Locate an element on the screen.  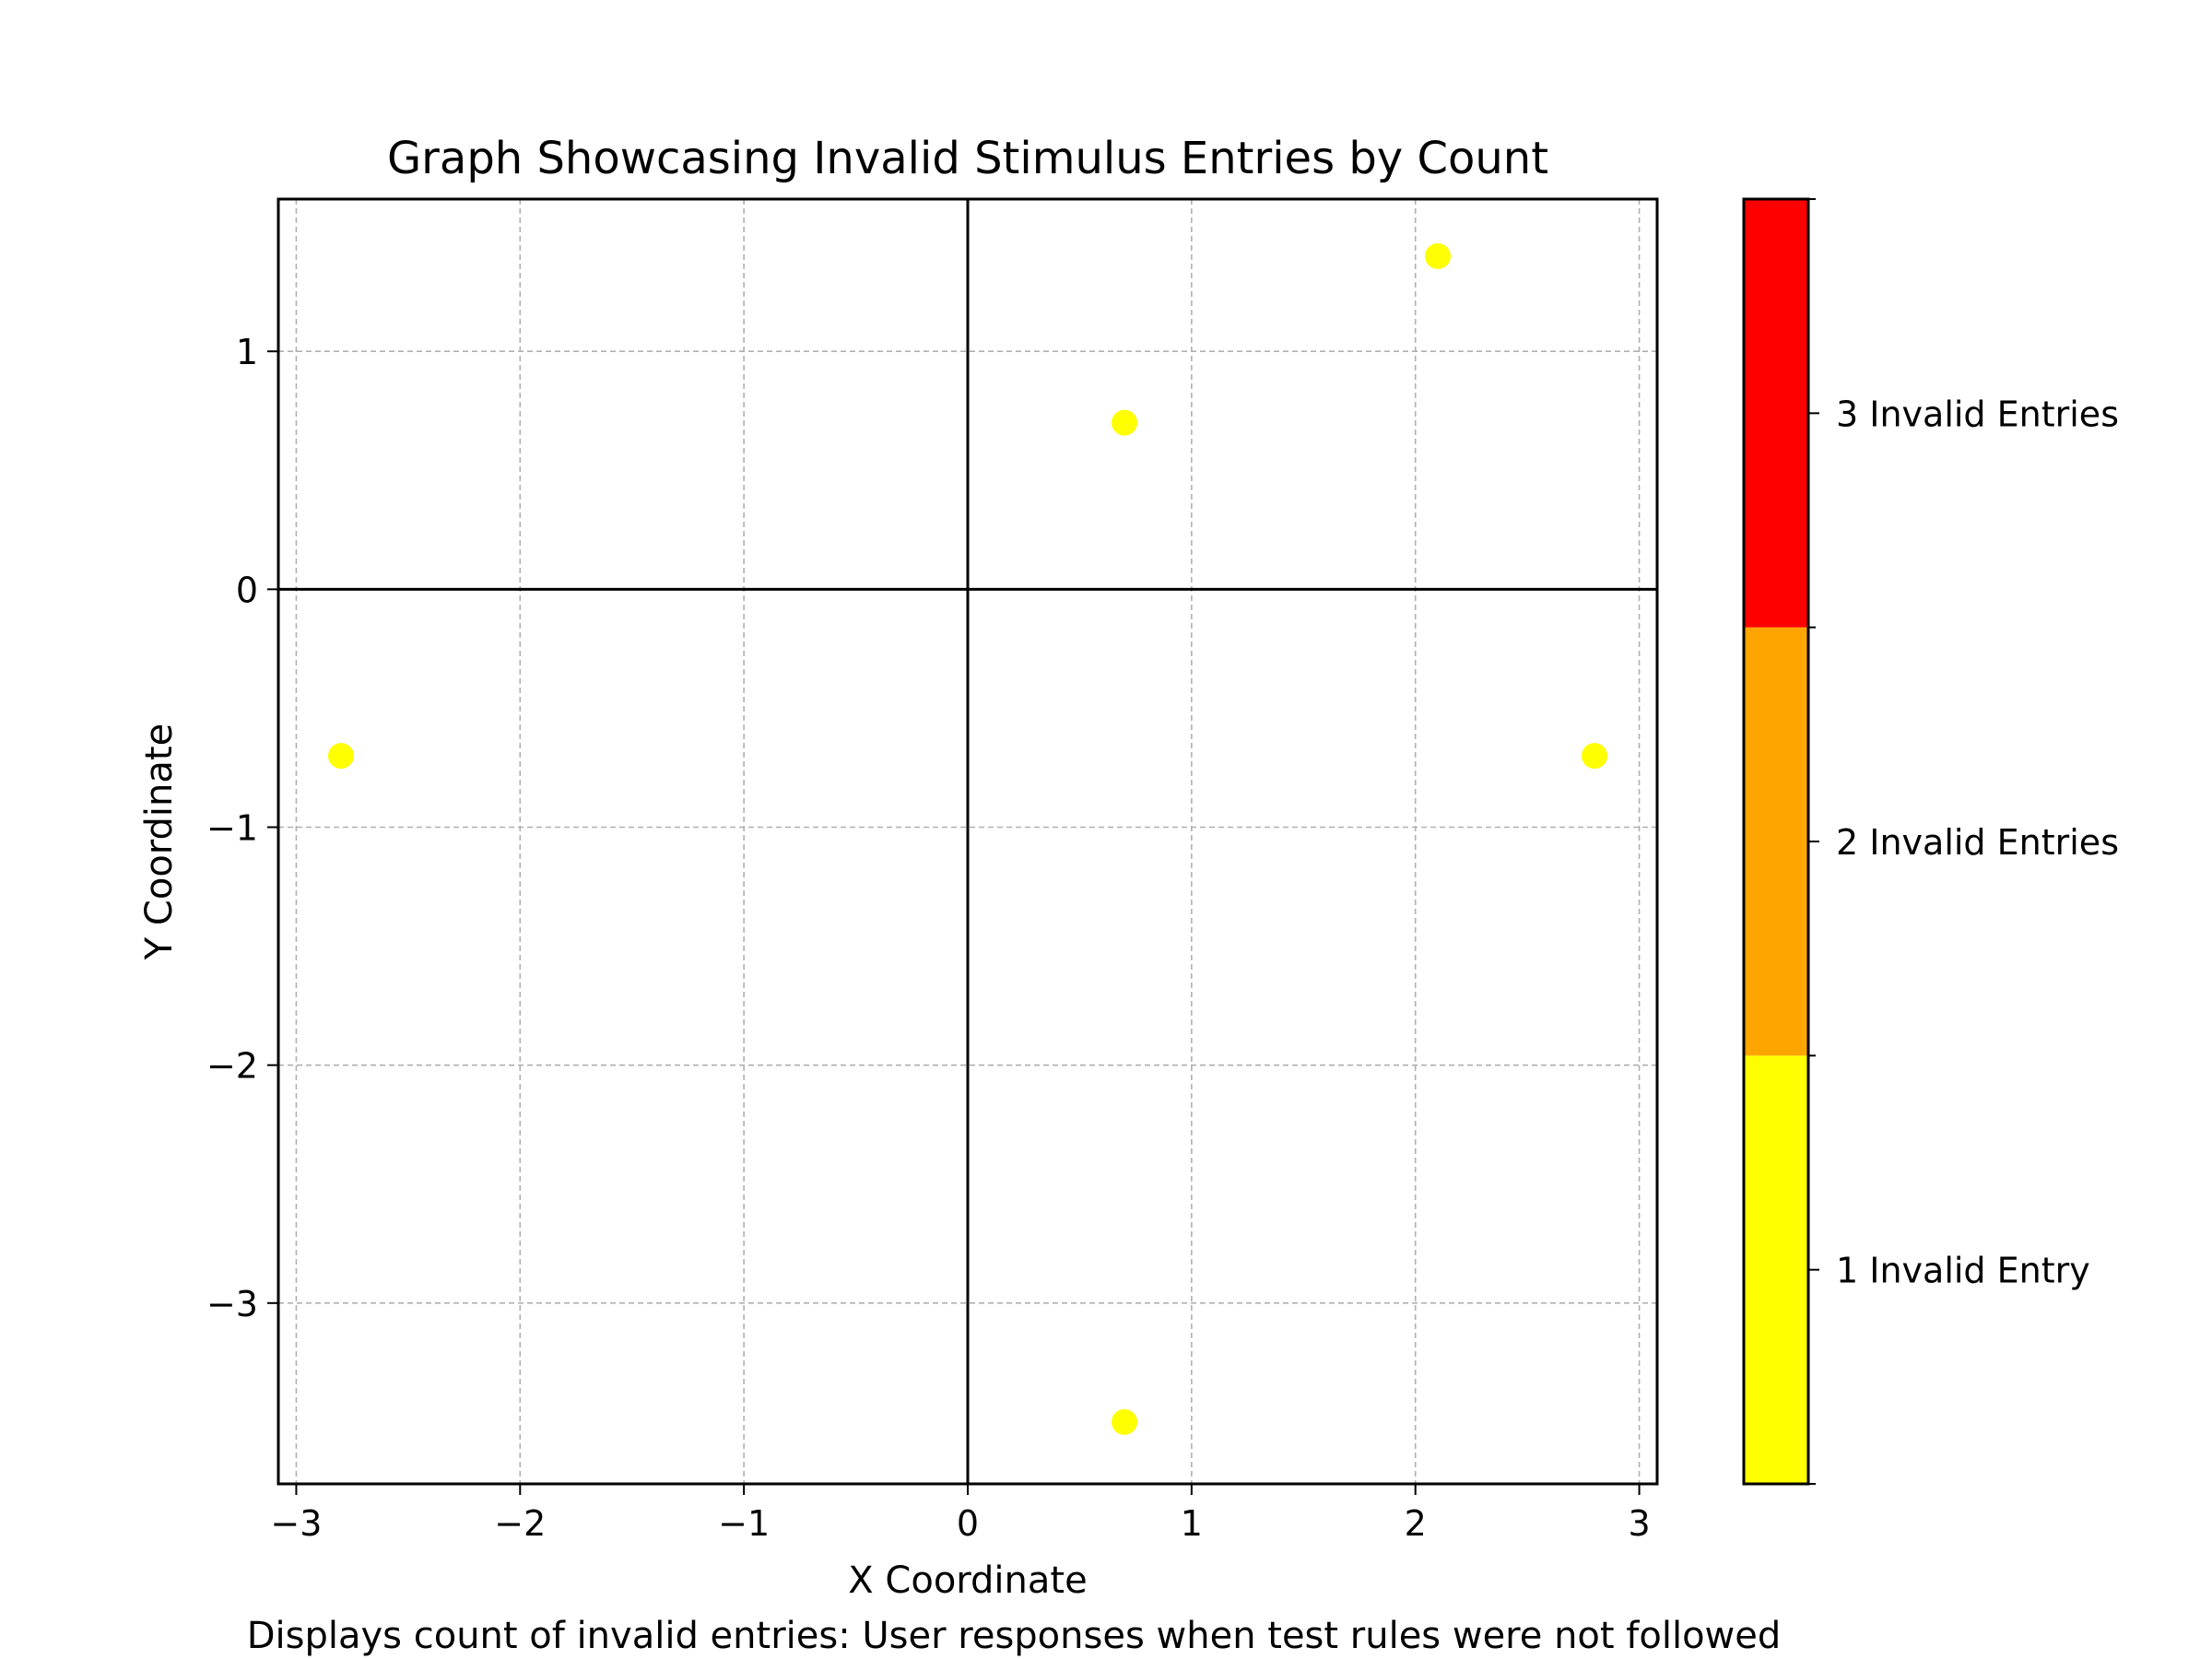
x-tick-label: 0 is located at coordinates (968, 1523).